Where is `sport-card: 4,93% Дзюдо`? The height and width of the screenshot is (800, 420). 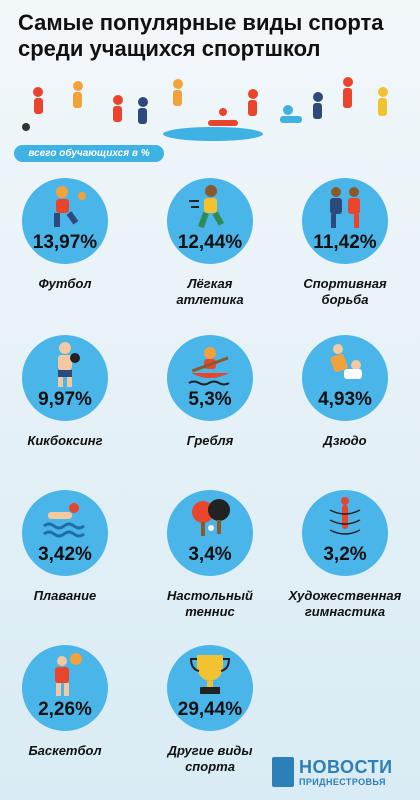 sport-card: 4,93% Дзюдо is located at coordinates (345, 392).